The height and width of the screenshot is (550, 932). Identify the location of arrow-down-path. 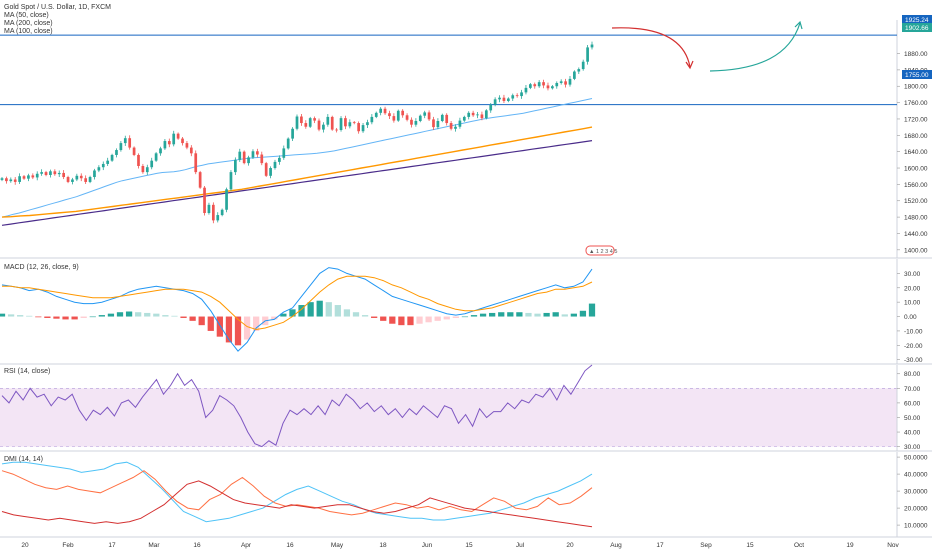
(651, 47).